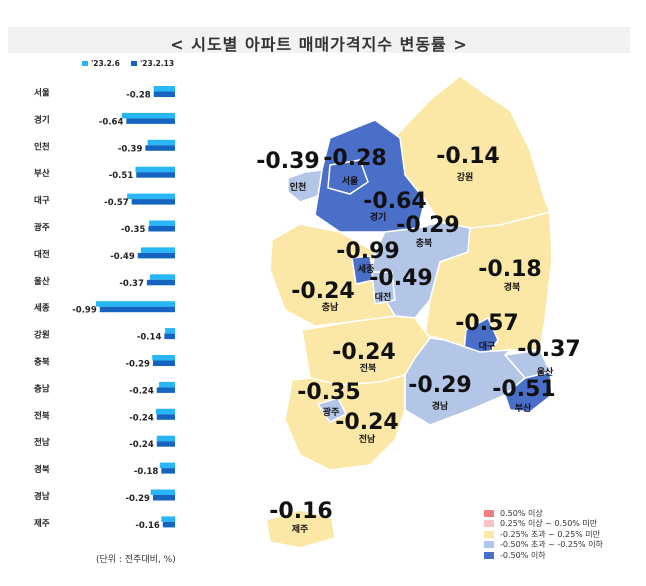 The width and height of the screenshot is (646, 586). What do you see at coordinates (42, 200) in the screenshot?
I see `category-label: 대구` at bounding box center [42, 200].